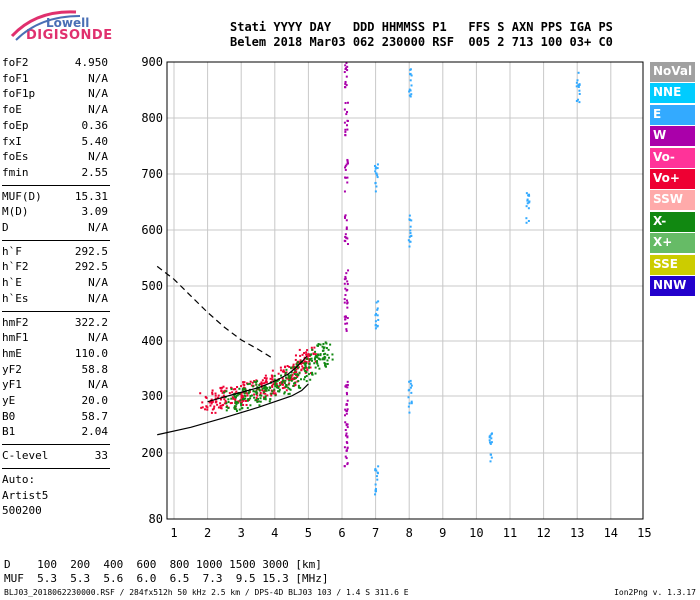 This screenshot has width=700, height=600. What do you see at coordinates (672, 72) in the screenshot?
I see `legend-item-noval: NoVal` at bounding box center [672, 72].